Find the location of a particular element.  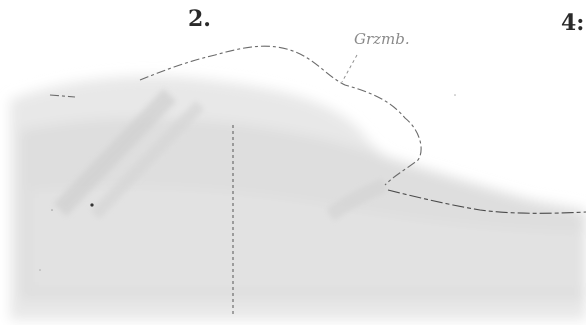

annotation-label: Grzmb. is located at coordinates (382, 39).